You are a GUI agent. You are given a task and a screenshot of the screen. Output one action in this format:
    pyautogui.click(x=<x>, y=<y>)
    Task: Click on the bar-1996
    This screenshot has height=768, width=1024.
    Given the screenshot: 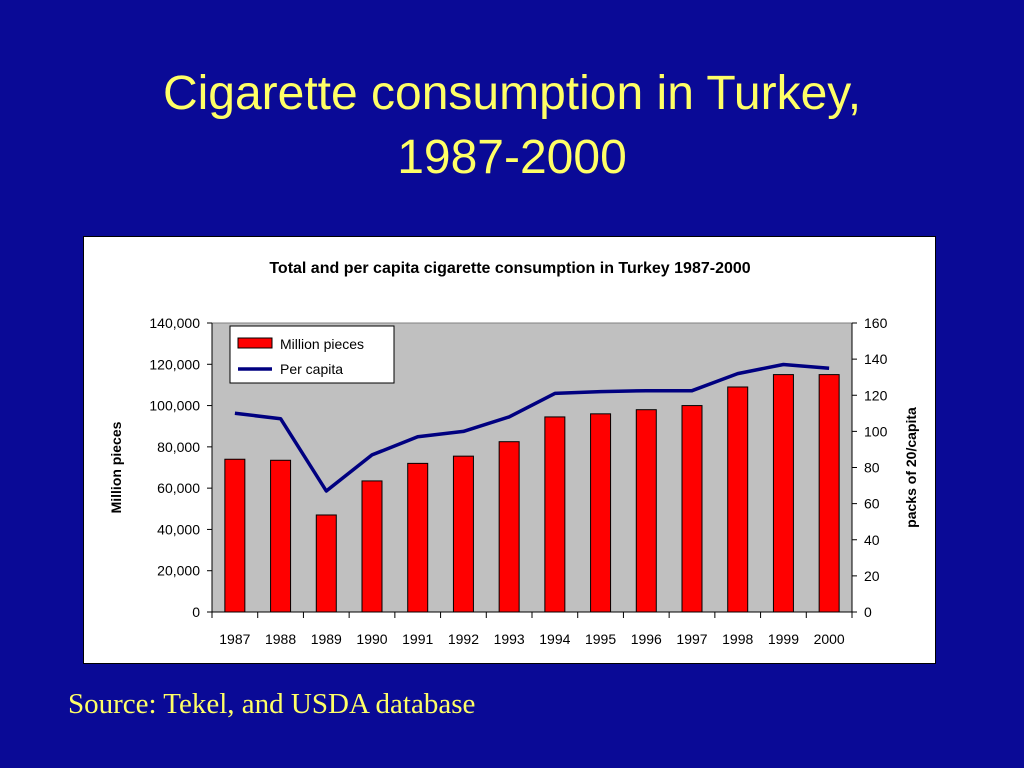 What is the action you would take?
    pyautogui.click(x=646, y=511)
    